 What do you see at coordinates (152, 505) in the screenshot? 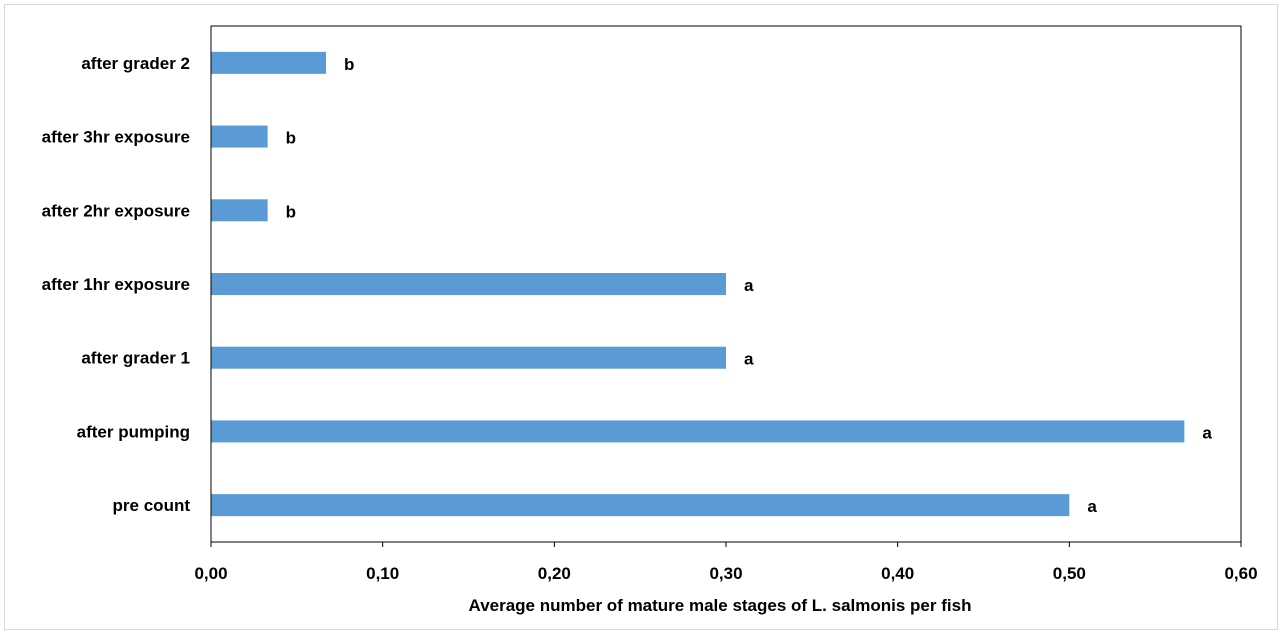
I see `category-label: pre count` at bounding box center [152, 505].